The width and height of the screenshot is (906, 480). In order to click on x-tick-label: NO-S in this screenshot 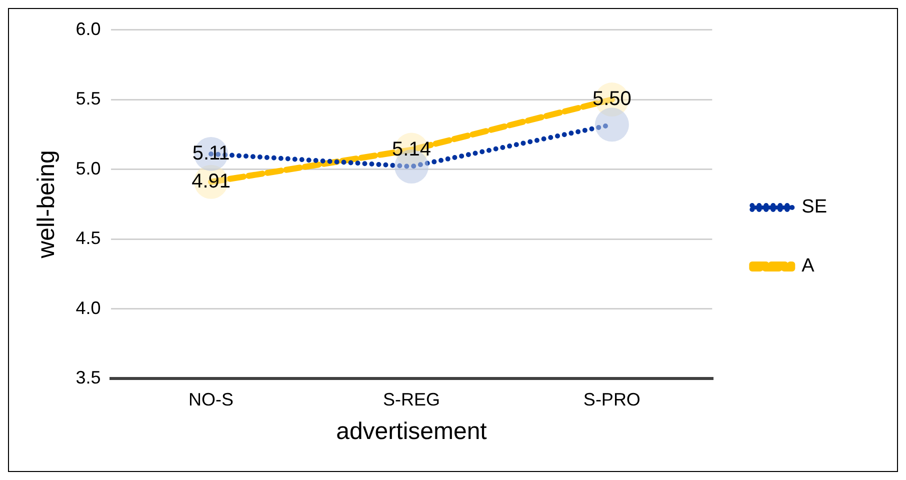, I will do `click(211, 399)`.